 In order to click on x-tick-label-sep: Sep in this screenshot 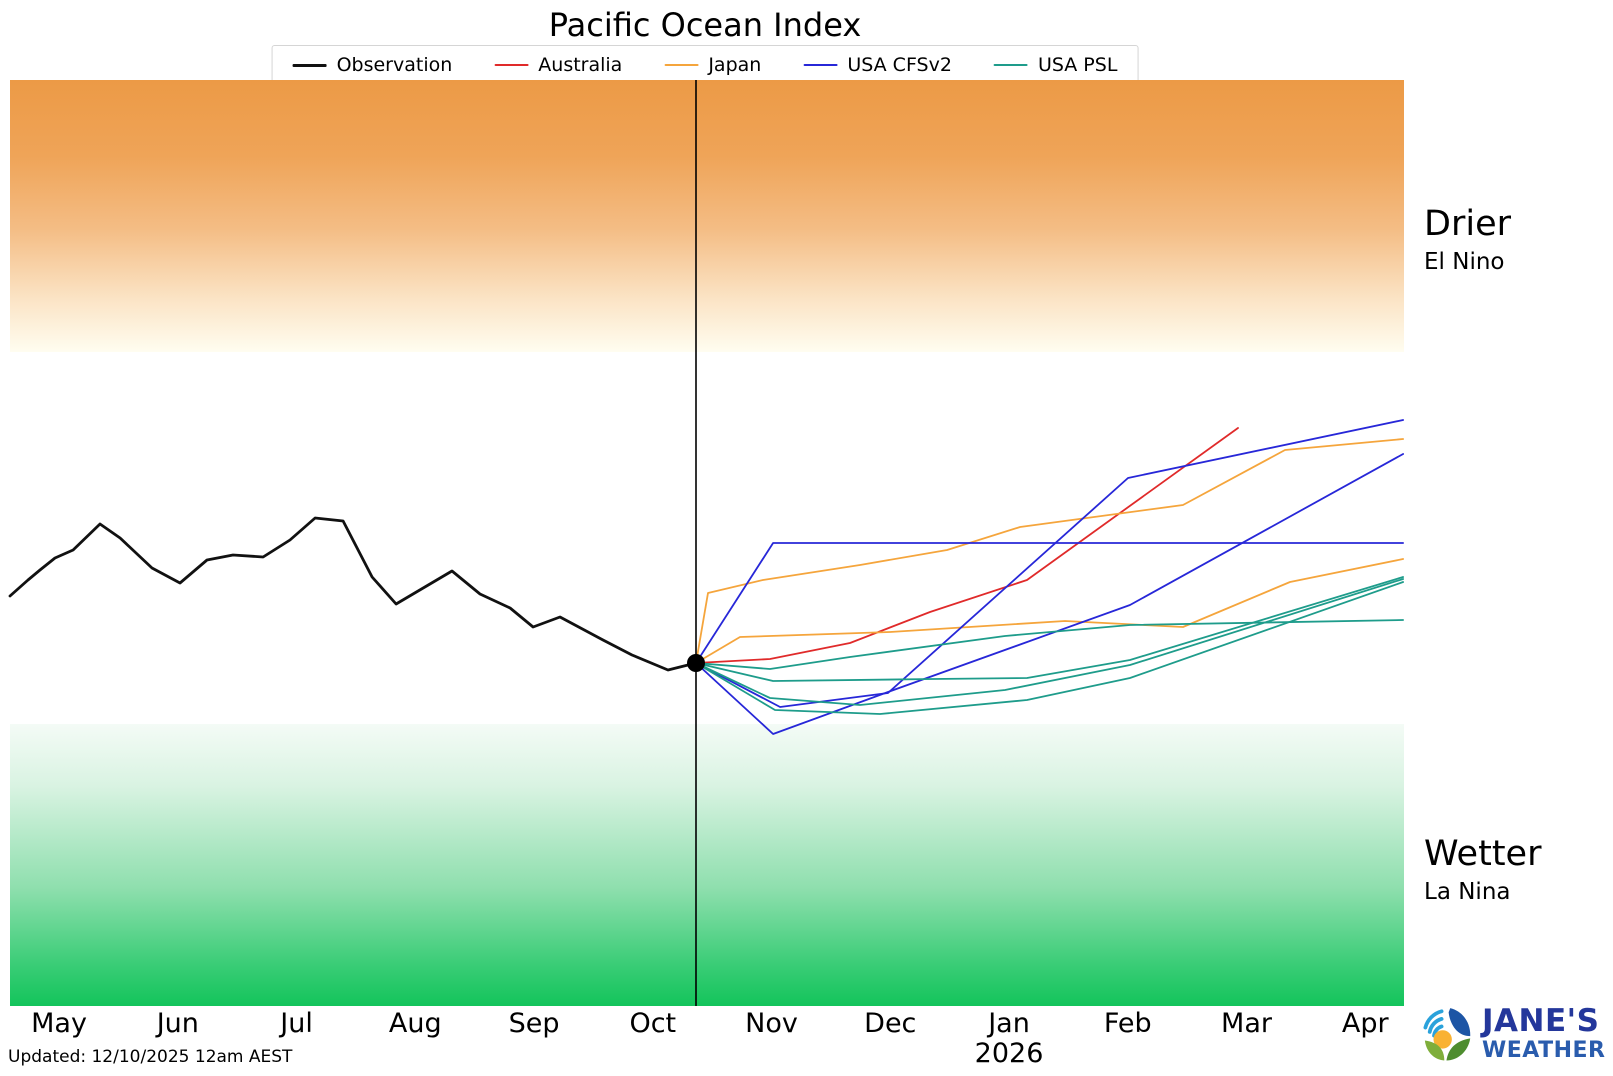, I will do `click(534, 1023)`.